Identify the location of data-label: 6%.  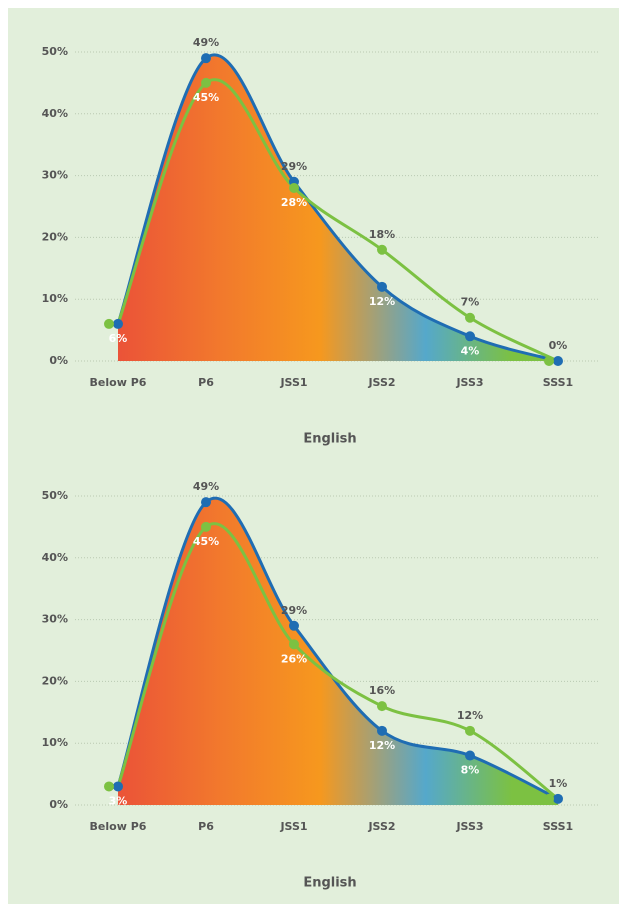
(118, 338).